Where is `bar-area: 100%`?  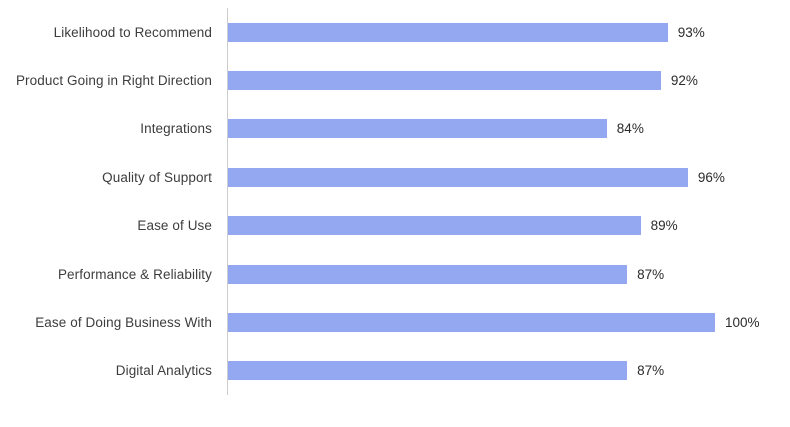
bar-area: 100% is located at coordinates (509, 322).